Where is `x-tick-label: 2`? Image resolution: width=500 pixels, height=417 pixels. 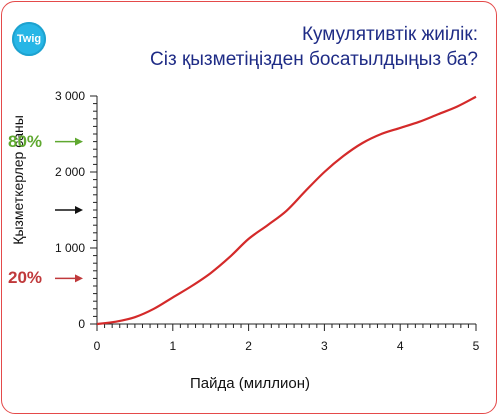
x-tick-label: 2 is located at coordinates (248, 346).